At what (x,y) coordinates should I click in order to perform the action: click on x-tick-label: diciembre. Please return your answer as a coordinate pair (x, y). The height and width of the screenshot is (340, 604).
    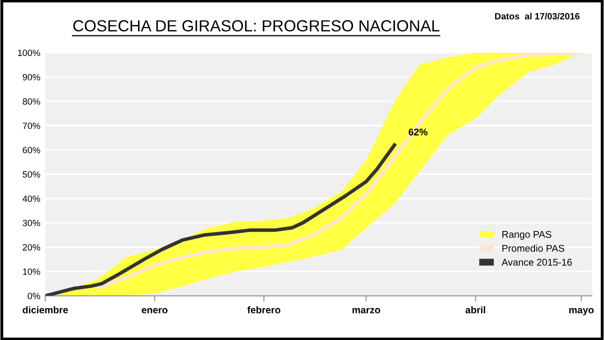
    Looking at the image, I should click on (45, 310).